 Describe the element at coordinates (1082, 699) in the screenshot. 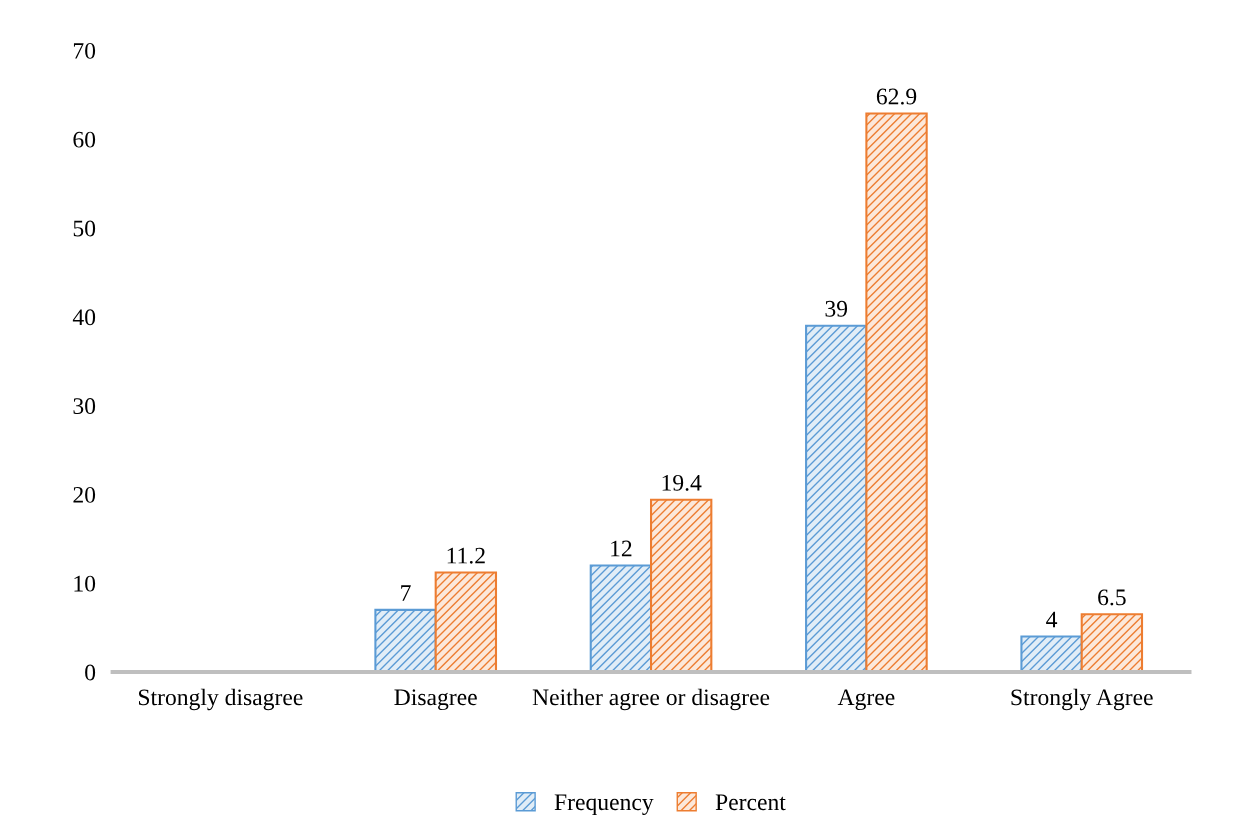

I see `x-tick-label: Strongly Agree` at that location.